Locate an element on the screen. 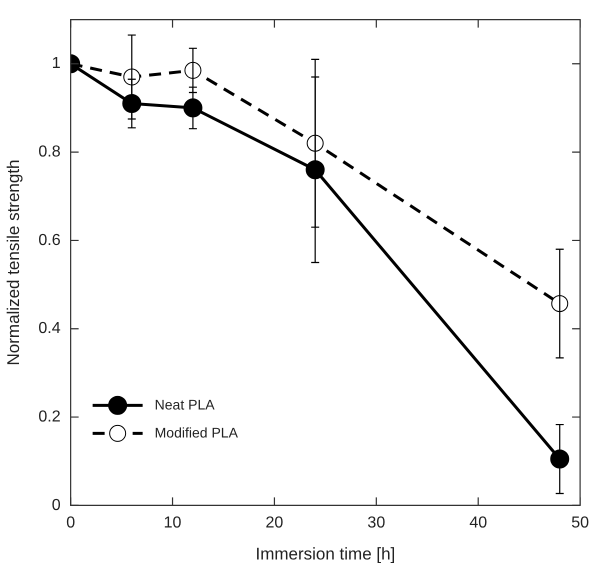  y-tick-label: 0.2 is located at coordinates (49, 417).